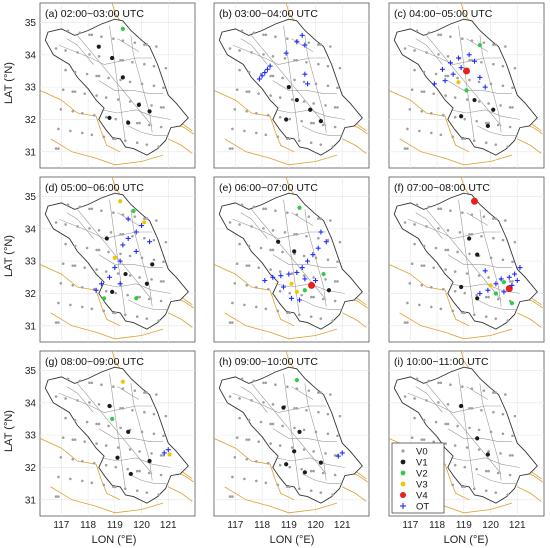  What do you see at coordinates (466, 258) in the screenshot?
I see `map-layer` at bounding box center [466, 258].